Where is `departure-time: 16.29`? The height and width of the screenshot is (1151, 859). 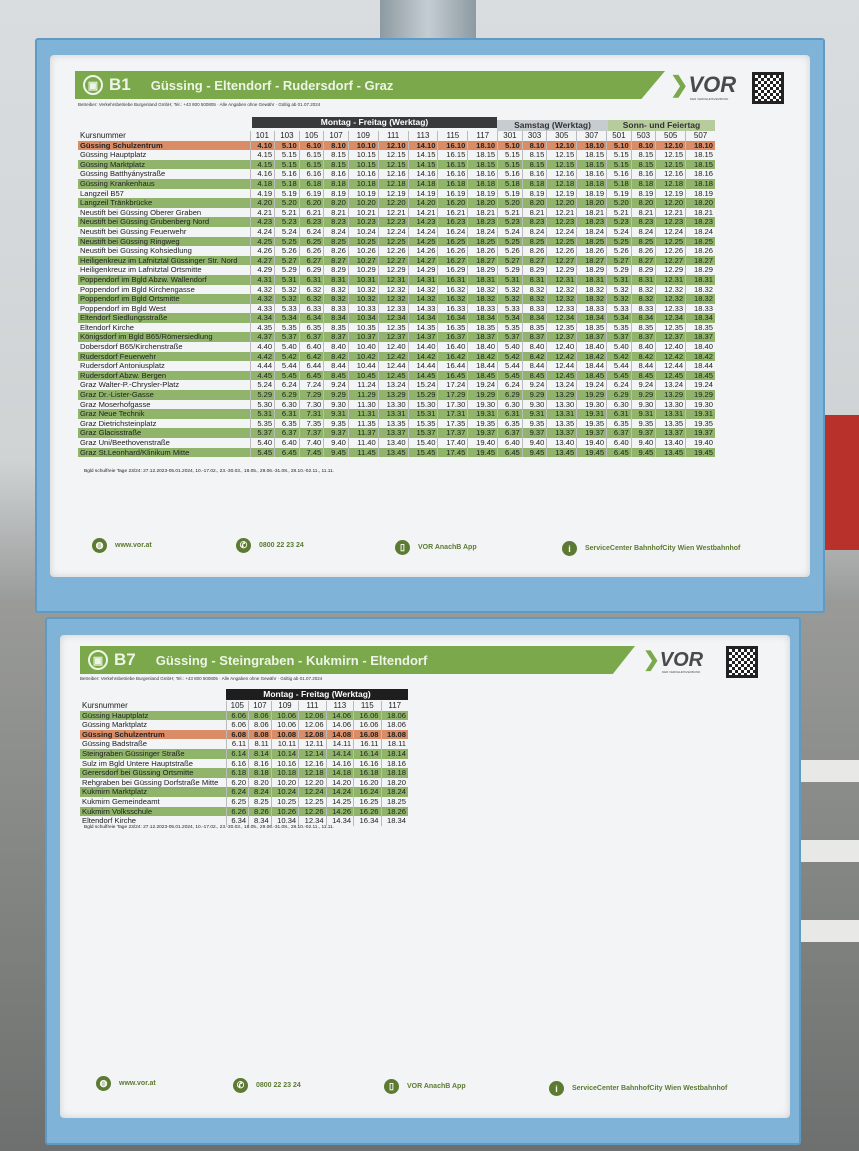
departure-time: 16.29 is located at coordinates (452, 270).